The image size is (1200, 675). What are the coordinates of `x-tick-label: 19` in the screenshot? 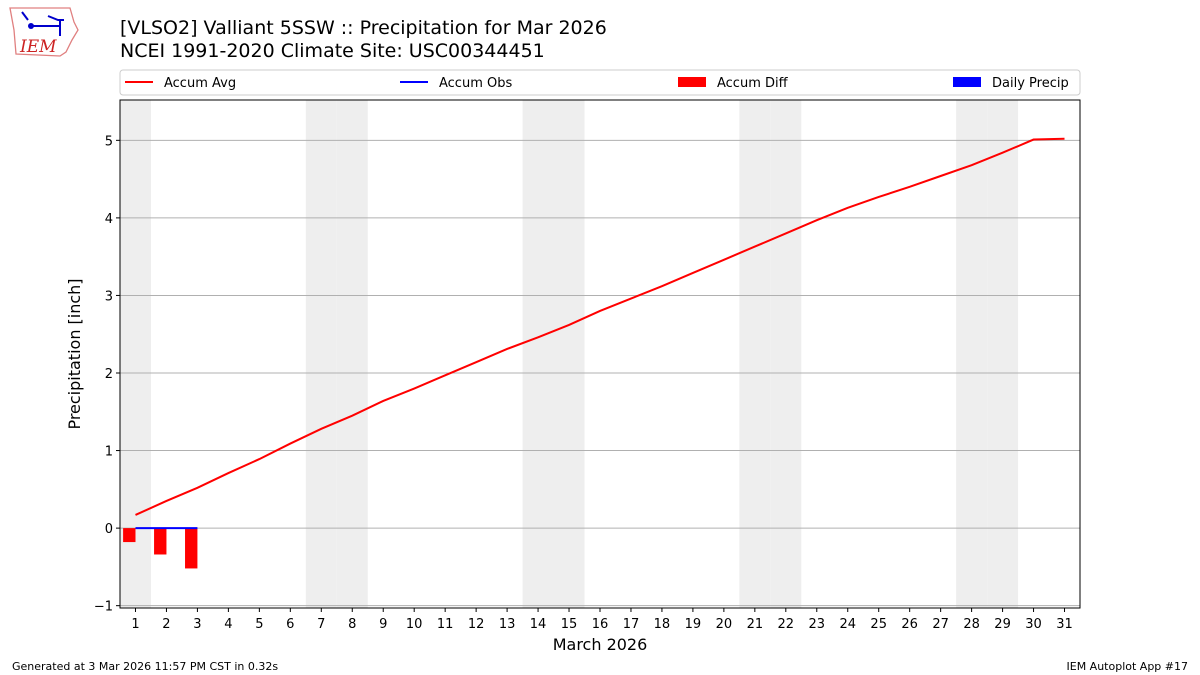 It's located at (693, 624).